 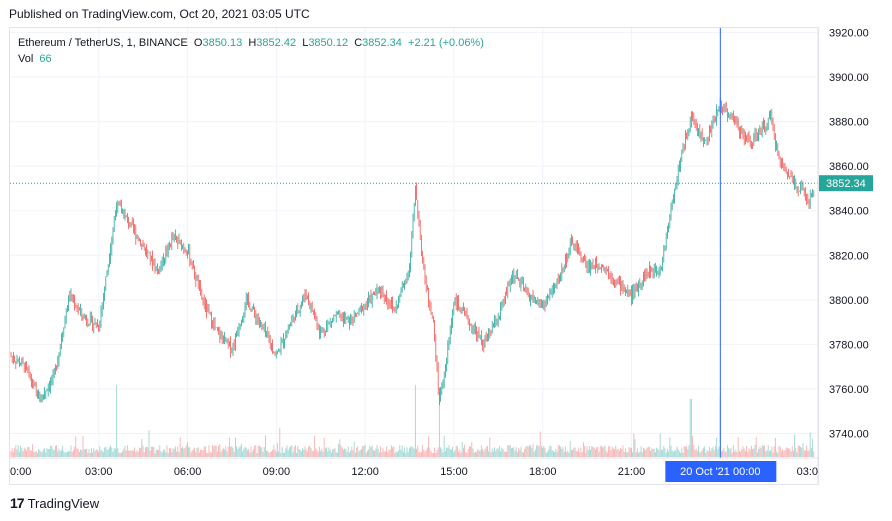 What do you see at coordinates (198, 43) in the screenshot?
I see `legend-open-label: O` at bounding box center [198, 43].